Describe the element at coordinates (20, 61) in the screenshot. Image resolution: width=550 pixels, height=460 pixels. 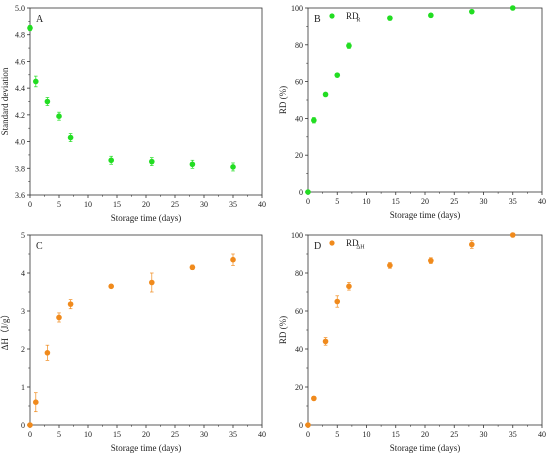
I see `y-tick-label: 4.6` at that location.